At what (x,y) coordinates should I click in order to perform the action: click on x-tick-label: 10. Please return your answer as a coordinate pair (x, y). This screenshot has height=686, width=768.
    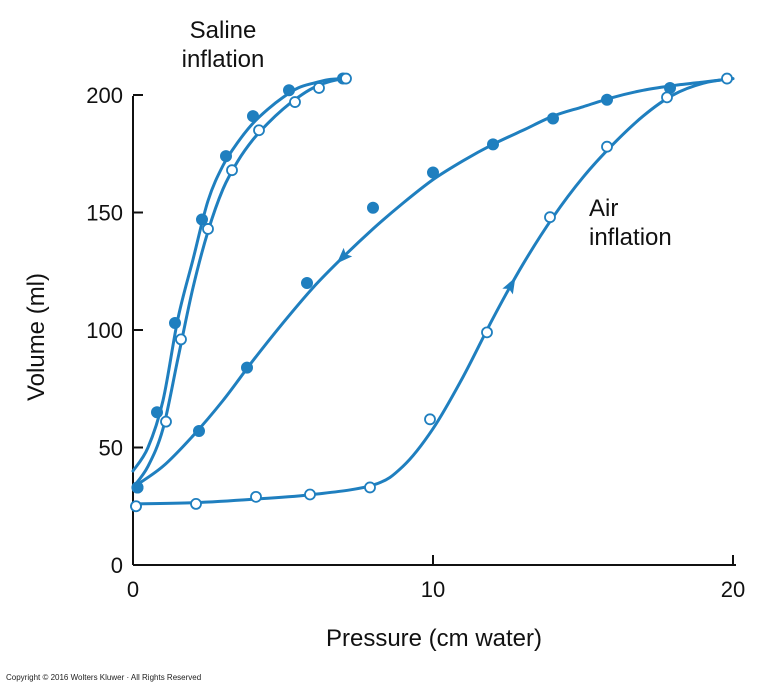
    Looking at the image, I should click on (433, 589).